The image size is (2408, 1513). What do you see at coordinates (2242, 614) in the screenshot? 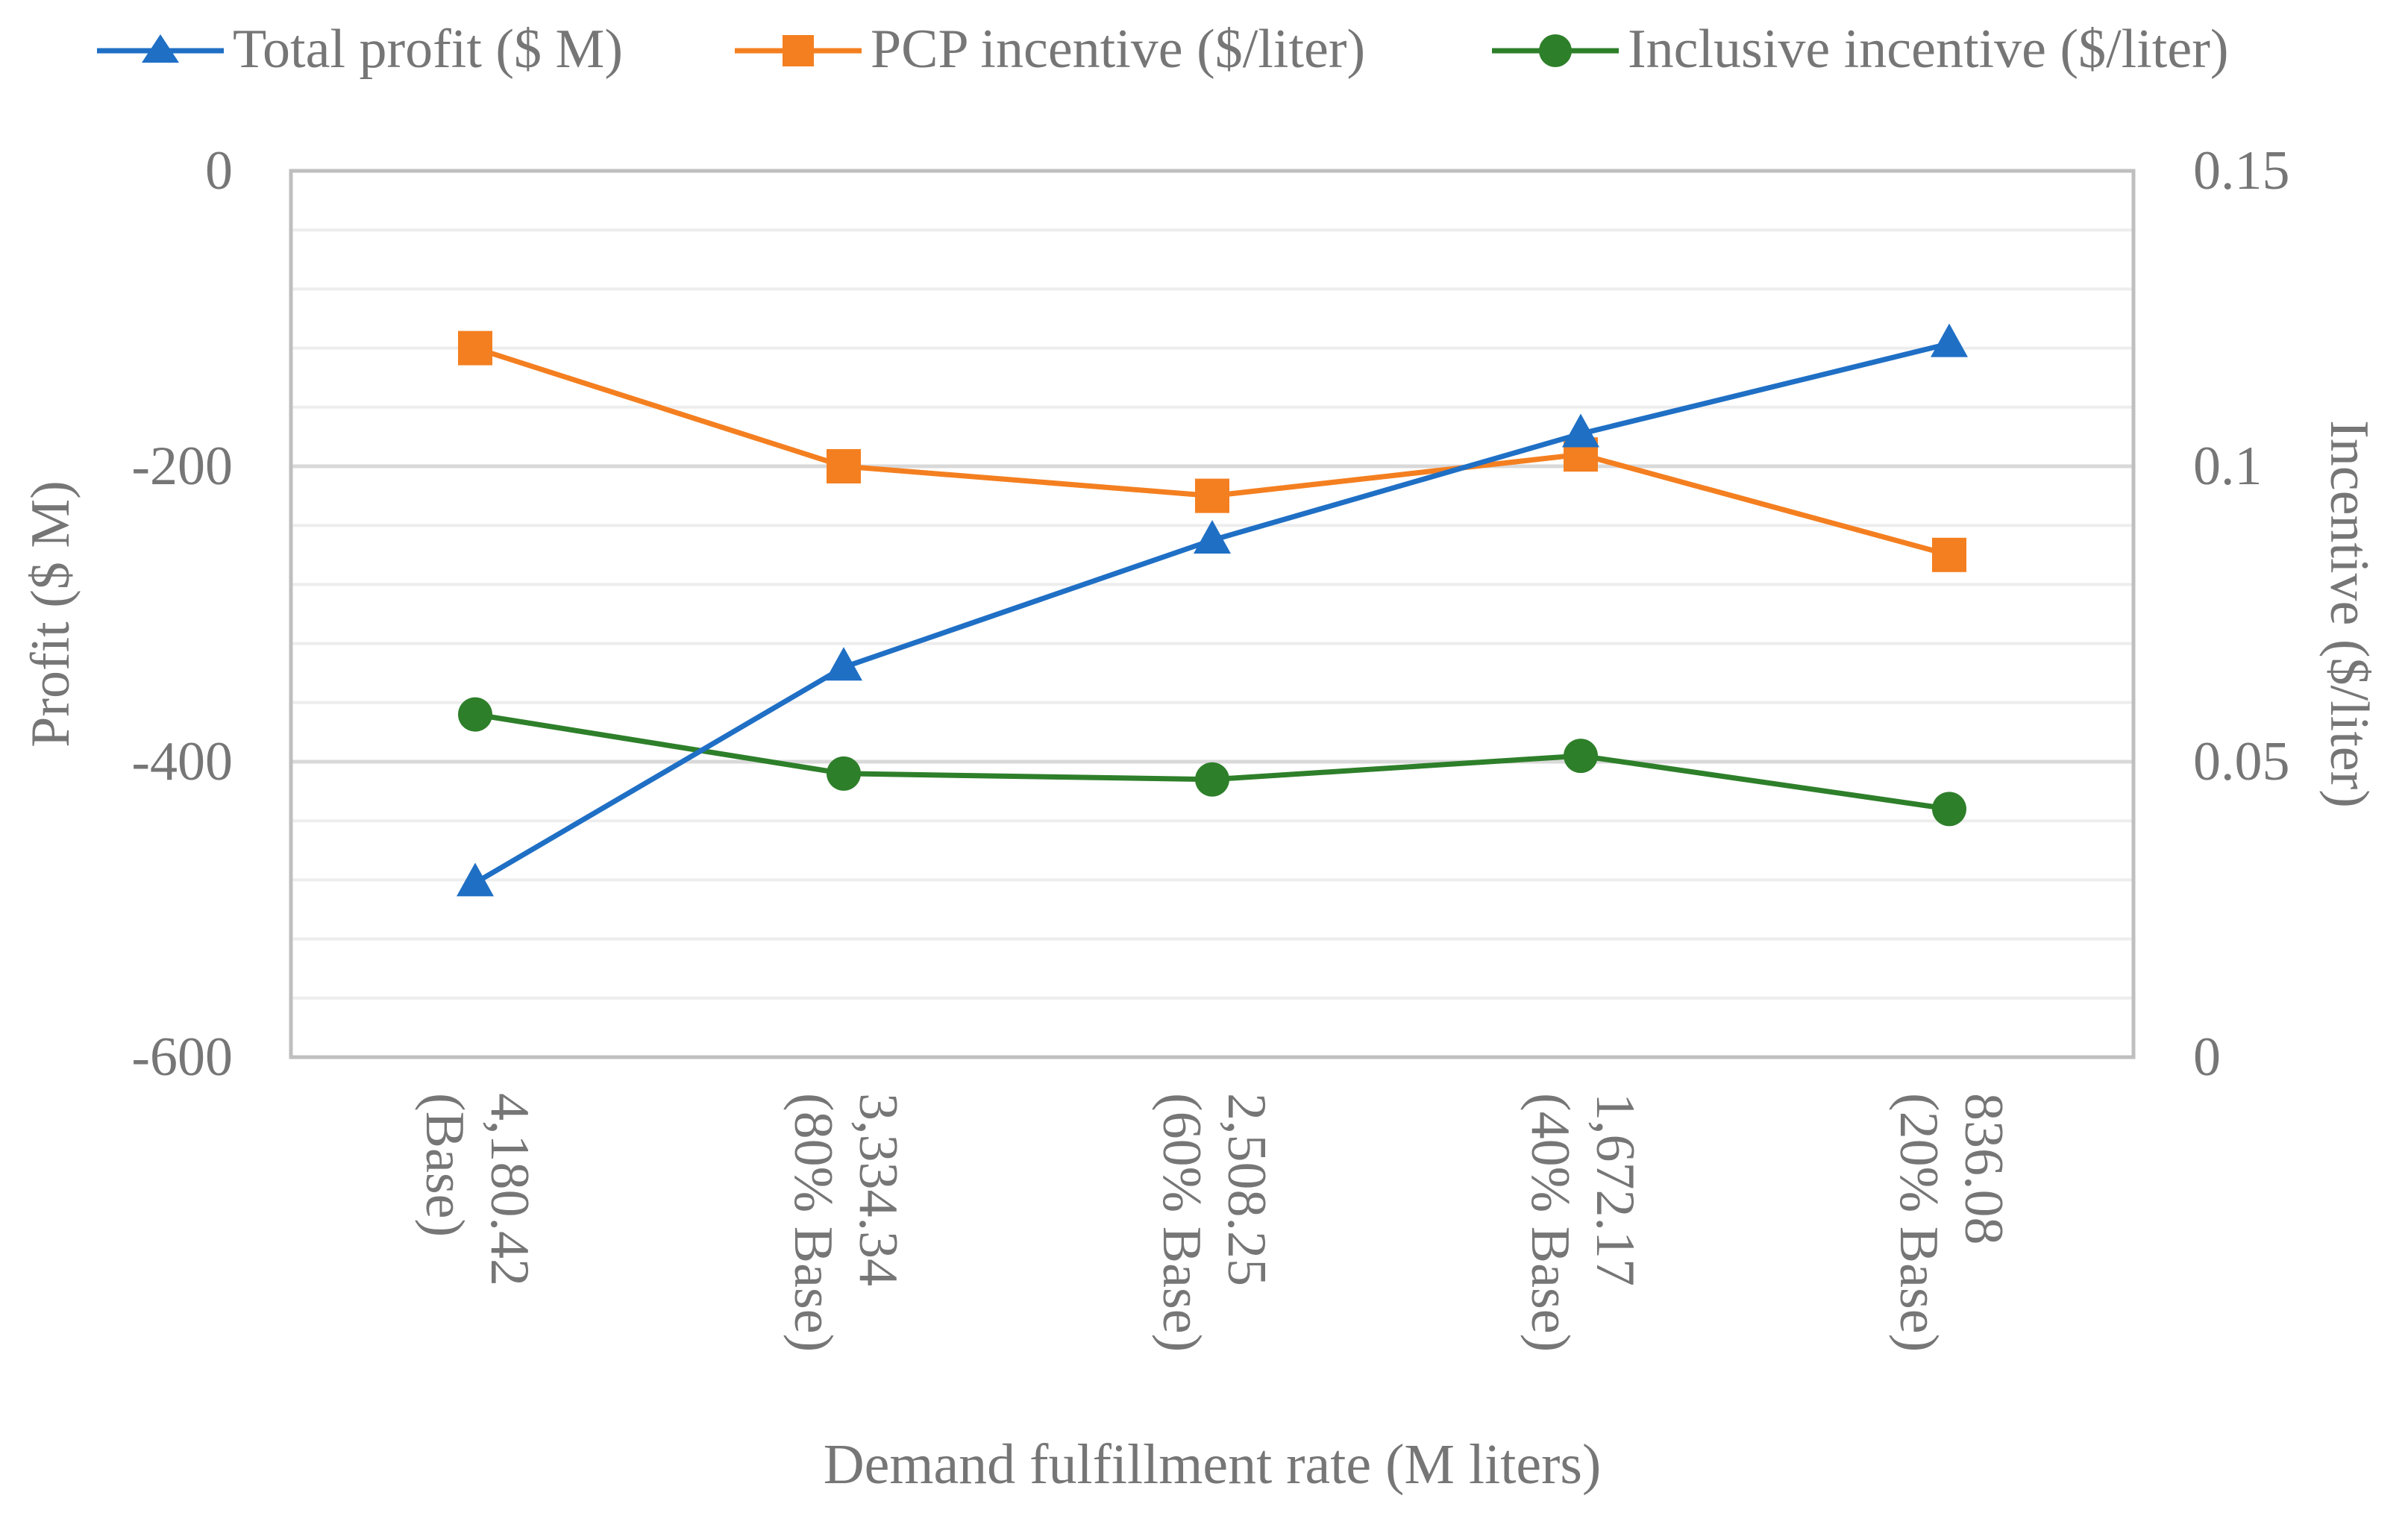
I see `right-axis-ticks: 0.15 0.1 0.05 0` at bounding box center [2242, 614].